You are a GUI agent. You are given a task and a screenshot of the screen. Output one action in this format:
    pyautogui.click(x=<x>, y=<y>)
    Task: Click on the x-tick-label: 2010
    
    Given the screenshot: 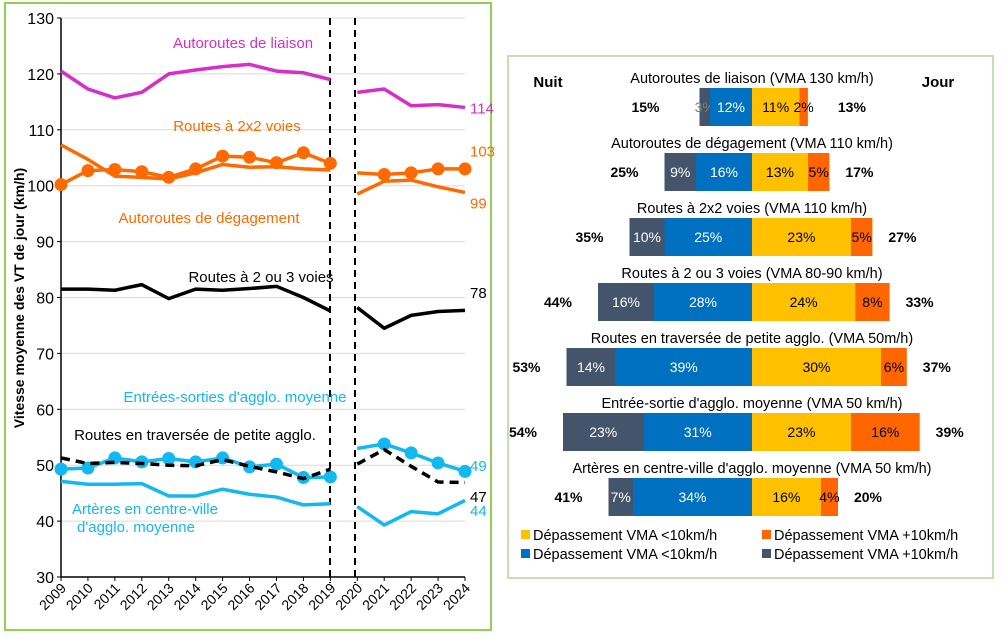 What is the action you would take?
    pyautogui.click(x=79, y=596)
    